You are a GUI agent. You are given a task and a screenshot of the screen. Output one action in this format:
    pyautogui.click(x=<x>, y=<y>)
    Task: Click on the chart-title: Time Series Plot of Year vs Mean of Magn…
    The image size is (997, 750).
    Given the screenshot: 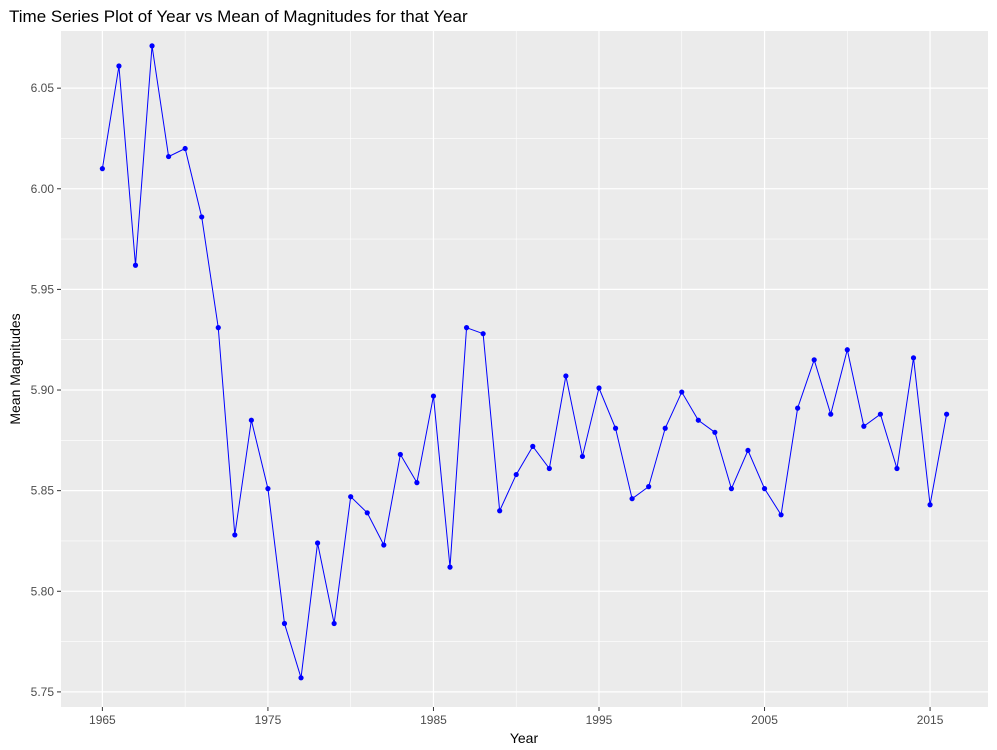 What is the action you would take?
    pyautogui.click(x=238, y=16)
    